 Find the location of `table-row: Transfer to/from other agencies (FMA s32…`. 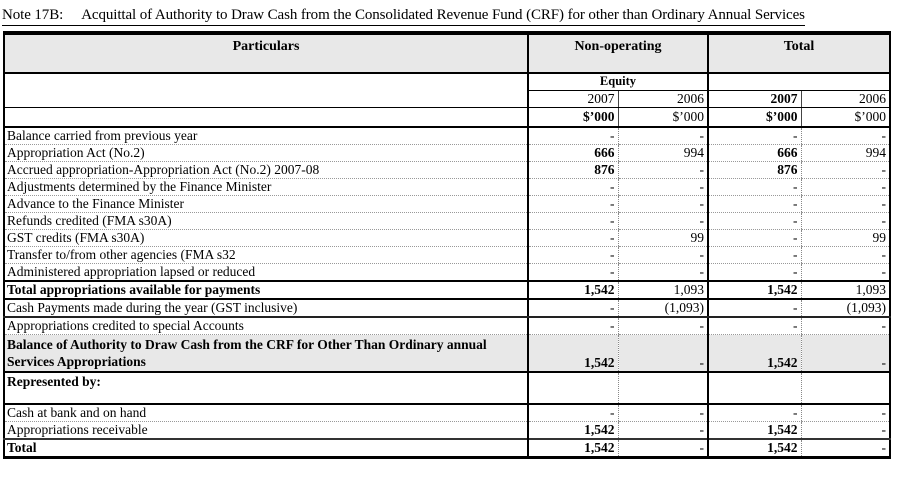

table-row: Transfer to/from other agencies (FMA s32… is located at coordinates (447, 255).